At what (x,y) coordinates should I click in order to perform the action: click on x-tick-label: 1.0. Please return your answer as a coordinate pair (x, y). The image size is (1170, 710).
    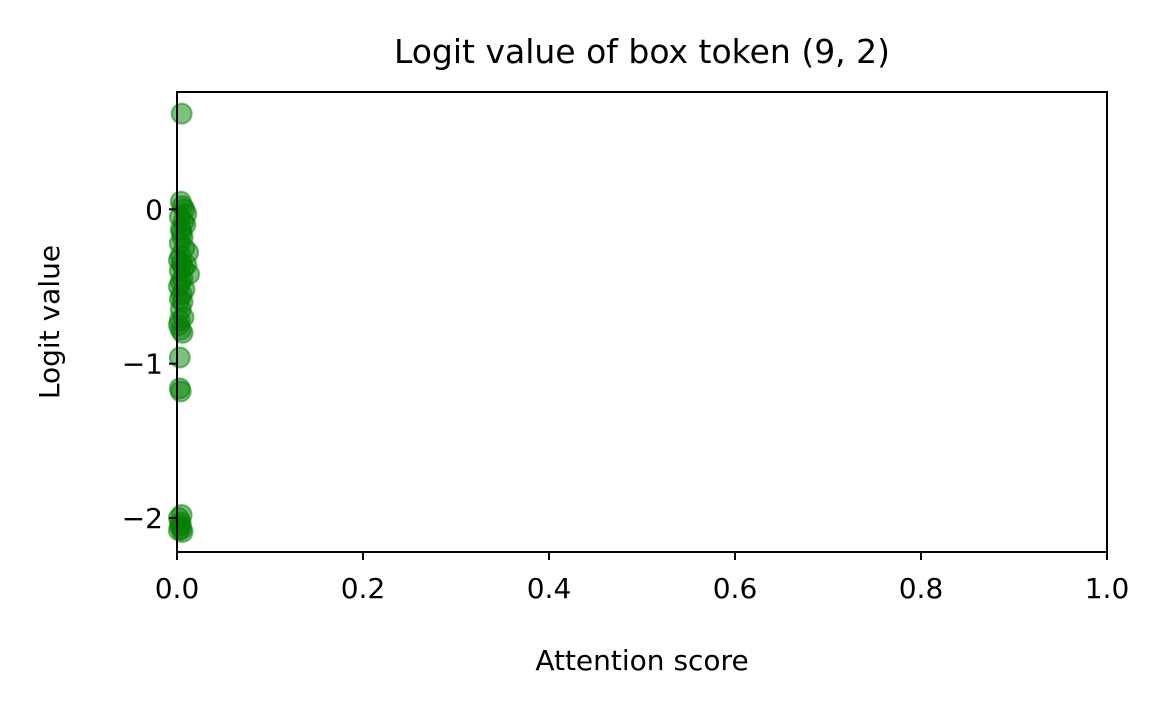
    Looking at the image, I should click on (1107, 588).